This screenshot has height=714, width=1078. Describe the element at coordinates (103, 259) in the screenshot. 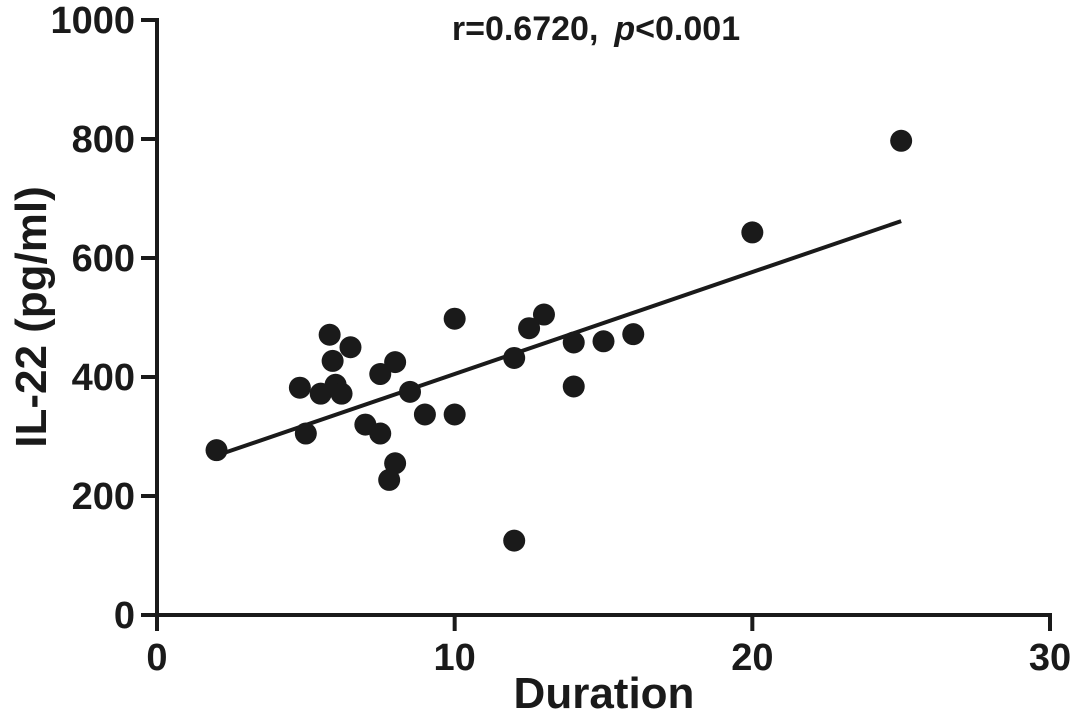

I see `y-tick-label: 600` at that location.